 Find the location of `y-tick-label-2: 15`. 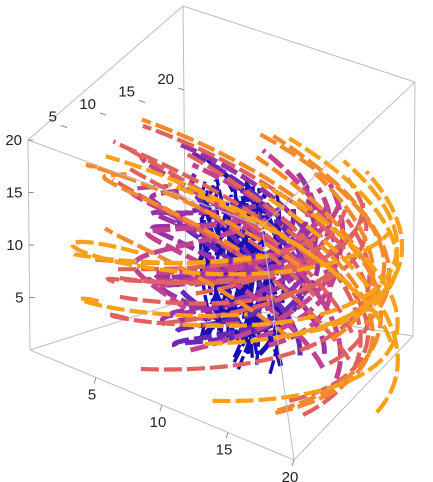

y-tick-label-2: 15 is located at coordinates (126, 92).